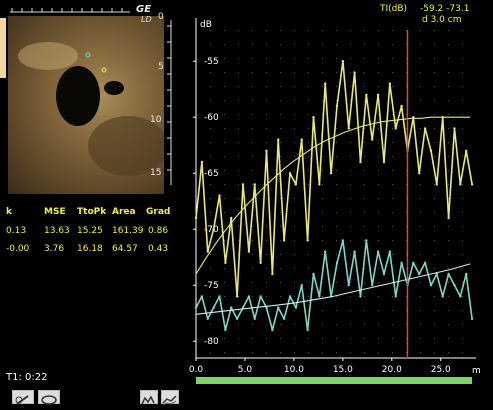 The width and height of the screenshot is (493, 410). What do you see at coordinates (104, 70) in the screenshot?
I see `roi-marker-yellow` at bounding box center [104, 70].